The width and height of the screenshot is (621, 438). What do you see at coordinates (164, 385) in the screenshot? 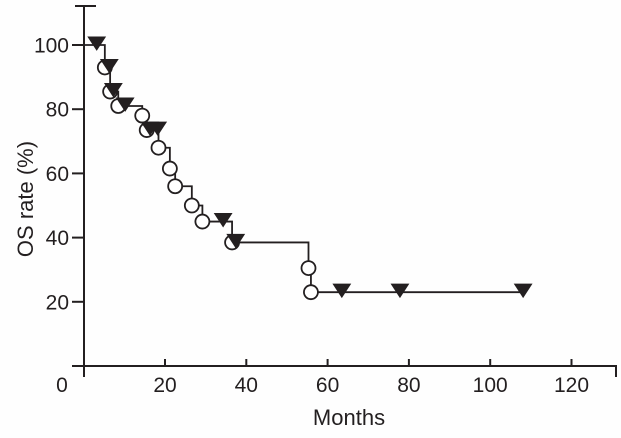
I see `x-tick-label: 20` at bounding box center [164, 385].